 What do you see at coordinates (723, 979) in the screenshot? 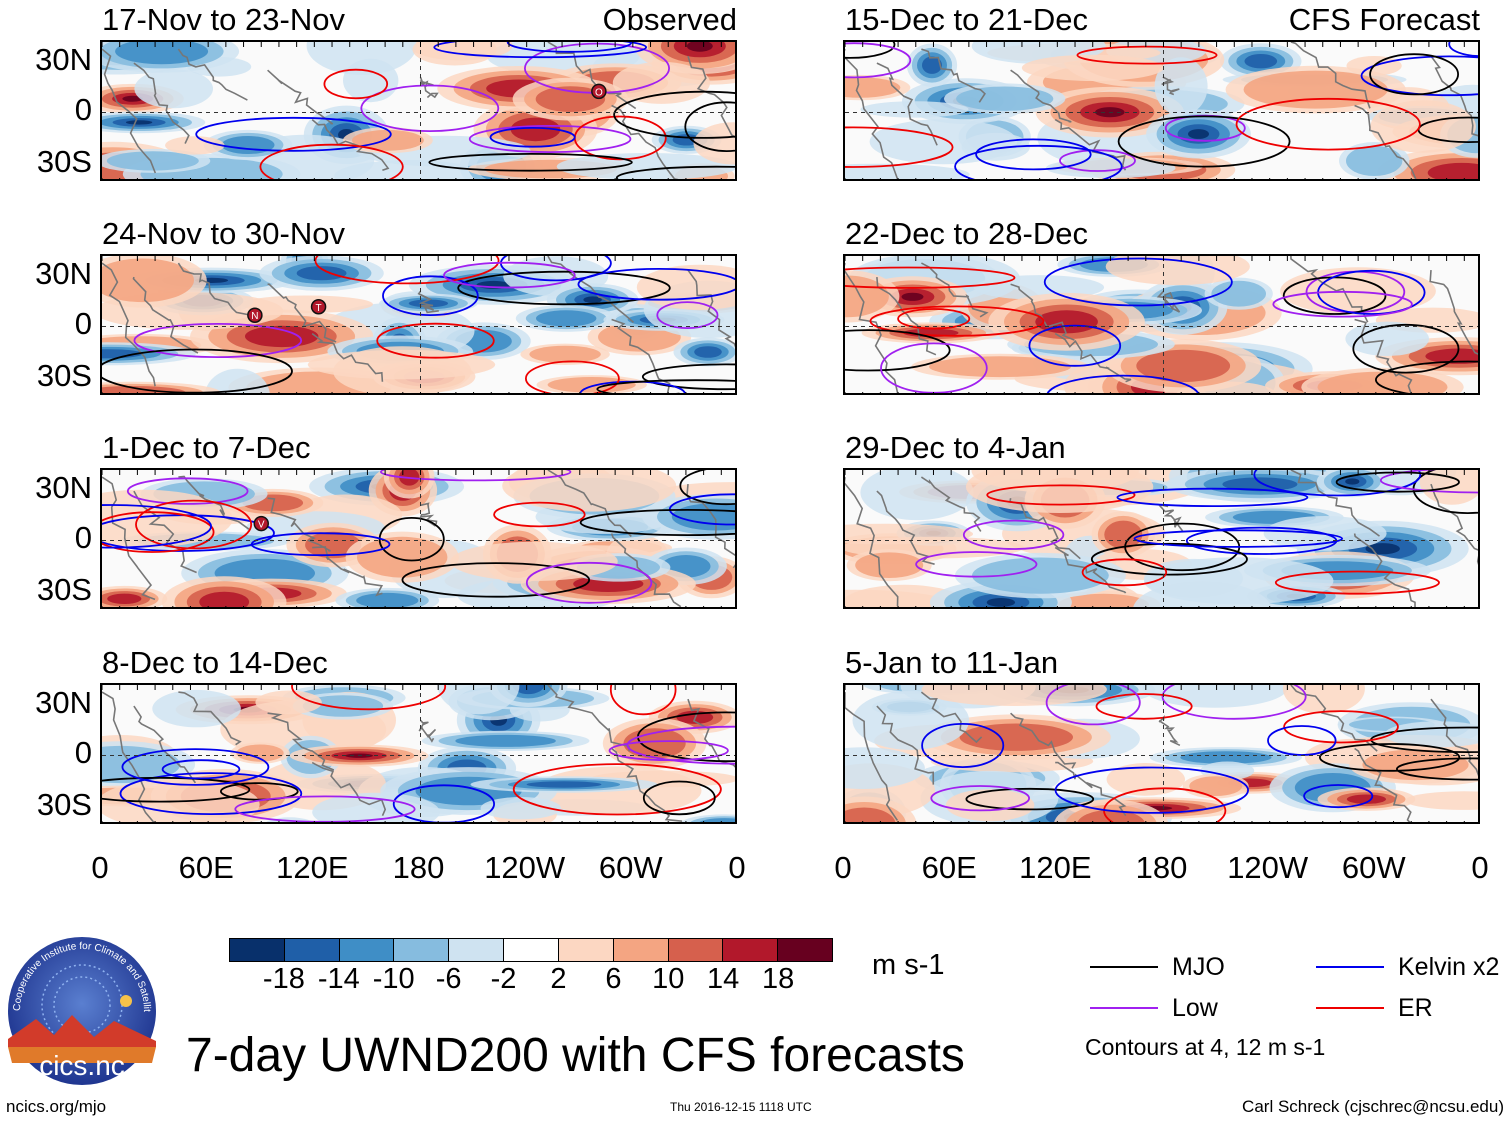
I see `colorbar-label: 14` at bounding box center [723, 979].